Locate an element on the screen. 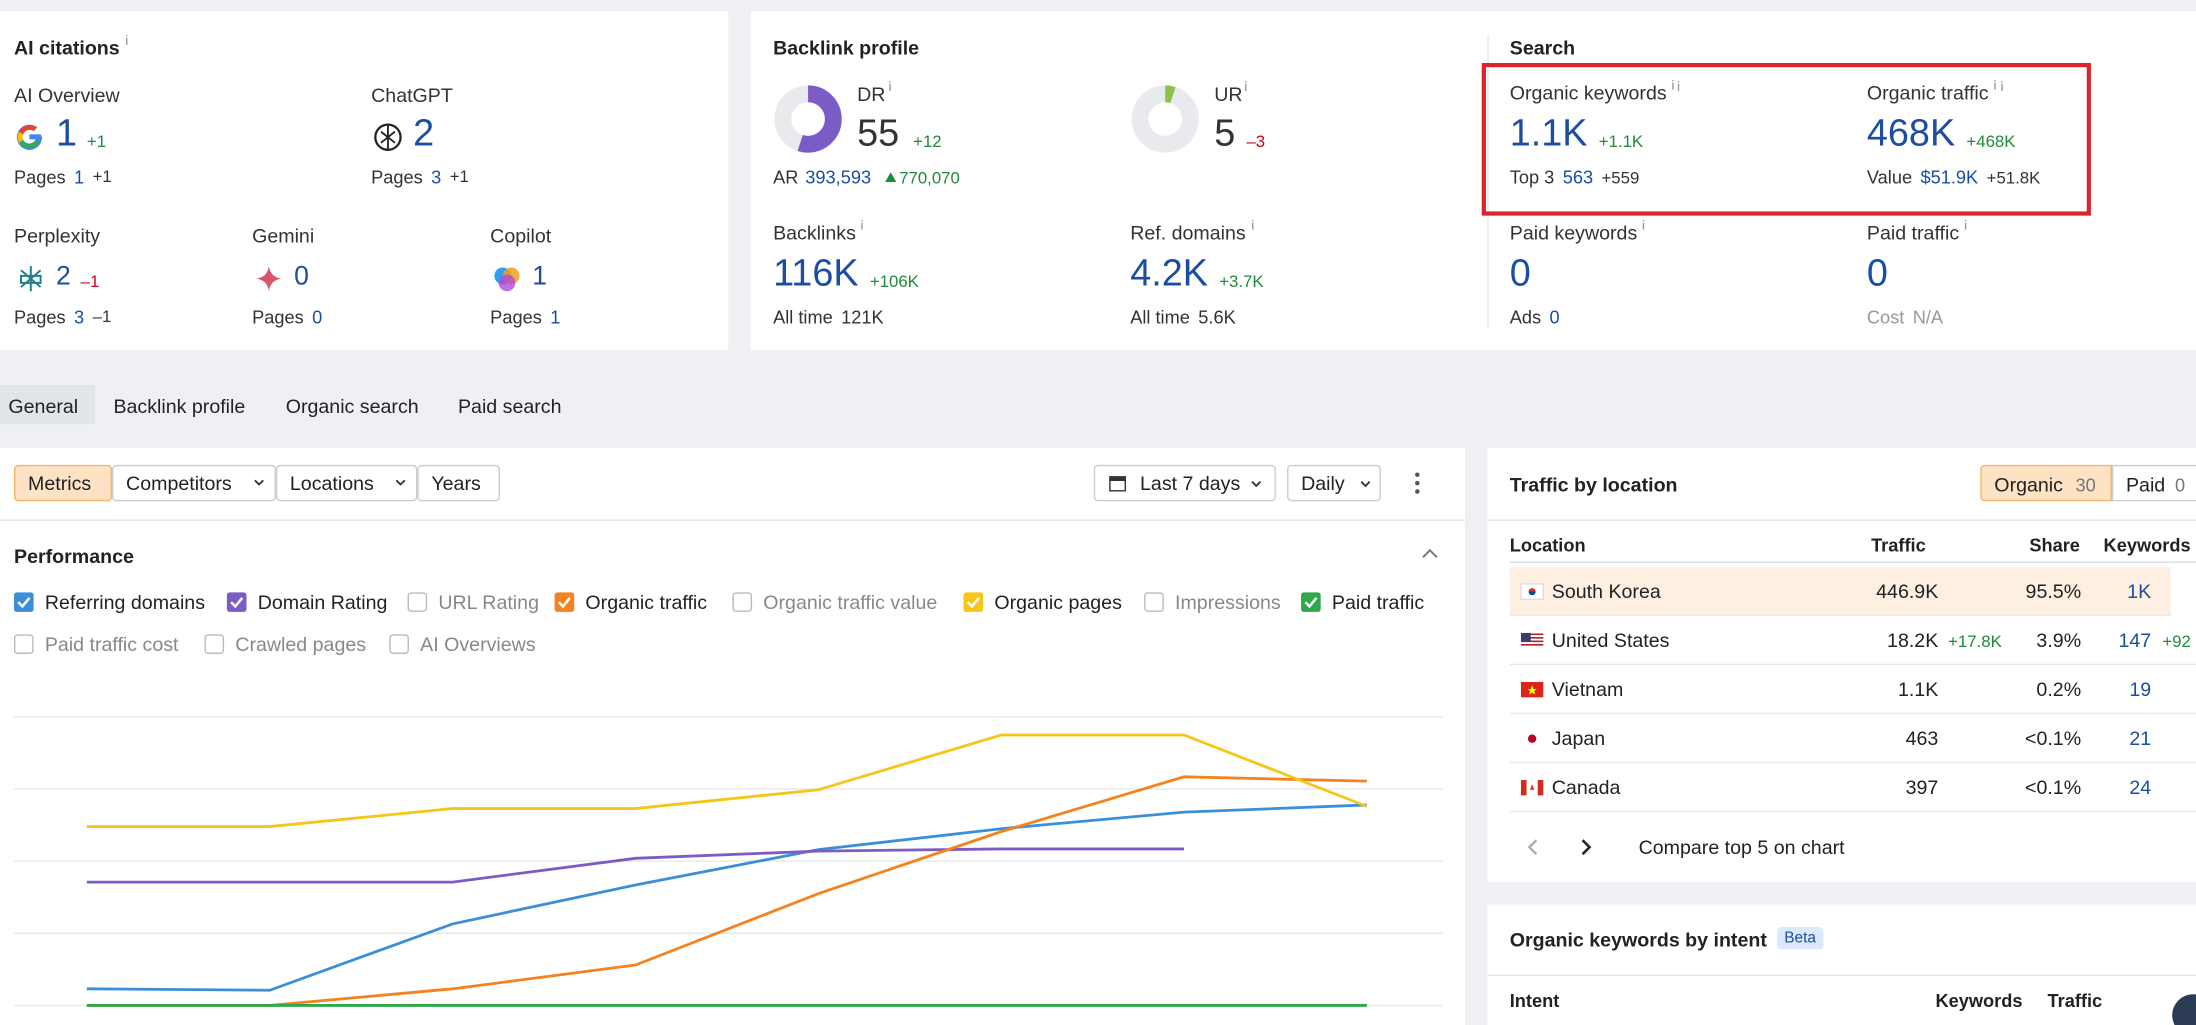  traffic: 1.1K is located at coordinates (1918, 689).